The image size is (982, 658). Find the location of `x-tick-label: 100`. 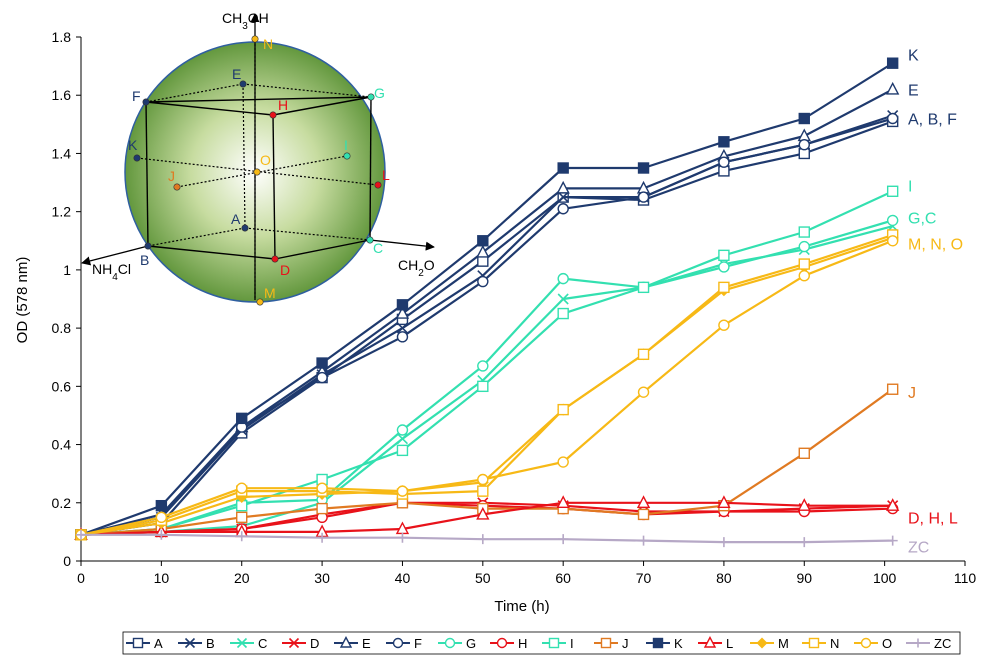

x-tick-label: 100 is located at coordinates (885, 578).